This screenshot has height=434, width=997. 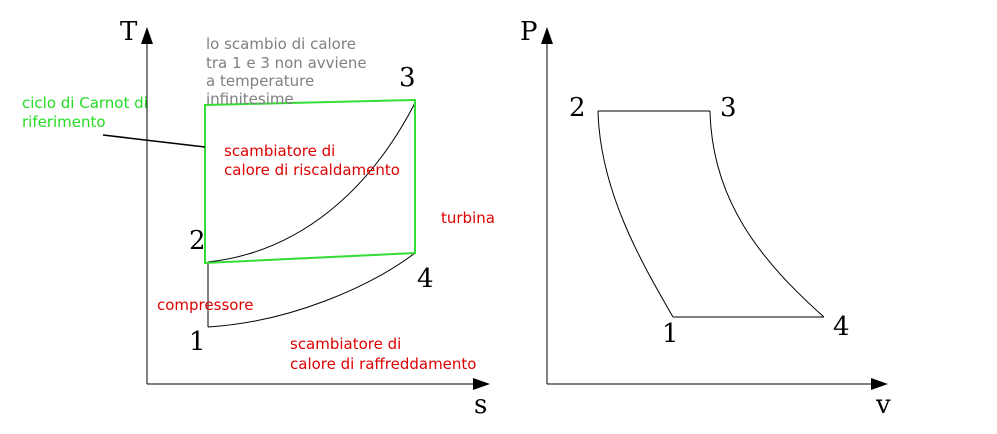 What do you see at coordinates (481, 384) in the screenshot?
I see `ts-axis-x-arrow` at bounding box center [481, 384].